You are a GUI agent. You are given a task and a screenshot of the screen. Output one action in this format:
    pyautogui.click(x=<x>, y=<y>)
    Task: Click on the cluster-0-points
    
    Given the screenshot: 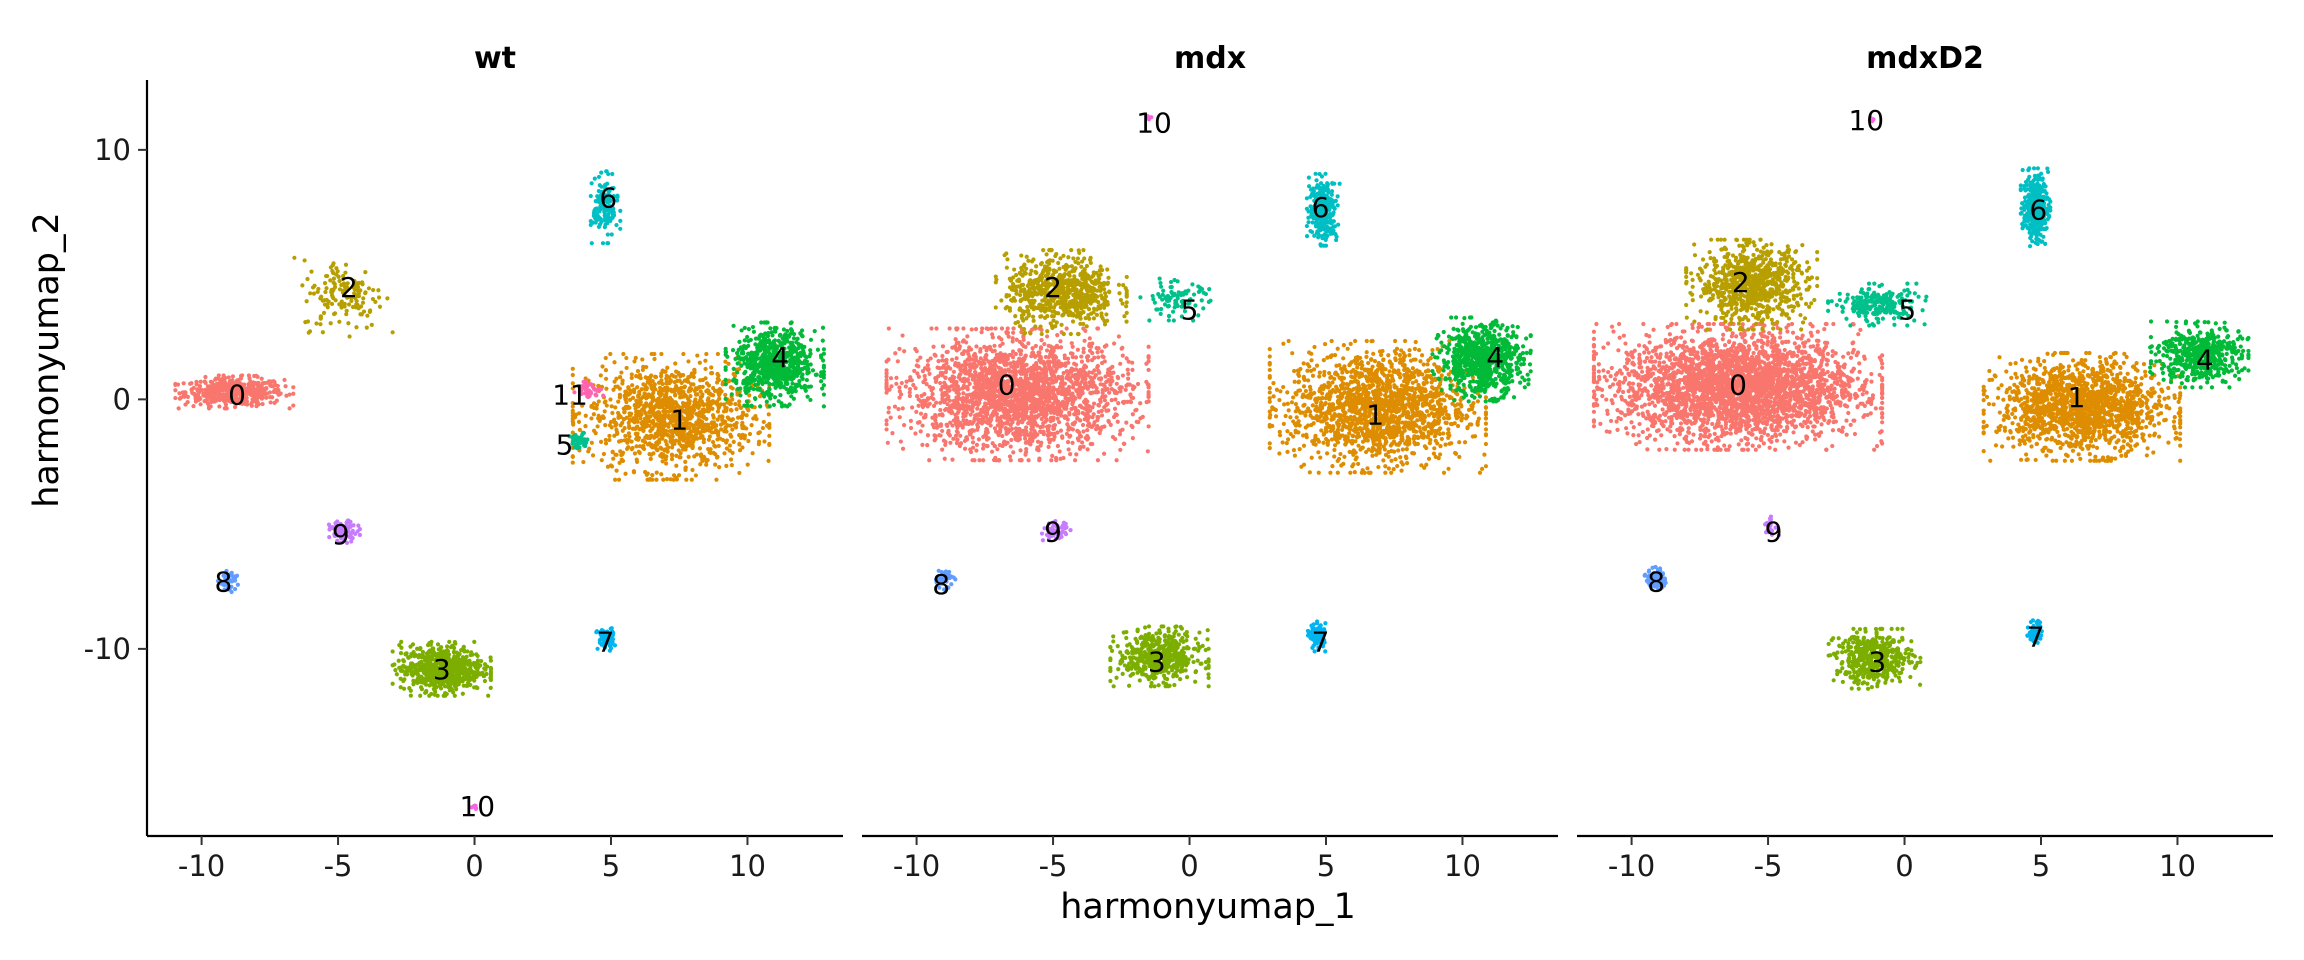 What is the action you would take?
    pyautogui.click(x=1017, y=394)
    